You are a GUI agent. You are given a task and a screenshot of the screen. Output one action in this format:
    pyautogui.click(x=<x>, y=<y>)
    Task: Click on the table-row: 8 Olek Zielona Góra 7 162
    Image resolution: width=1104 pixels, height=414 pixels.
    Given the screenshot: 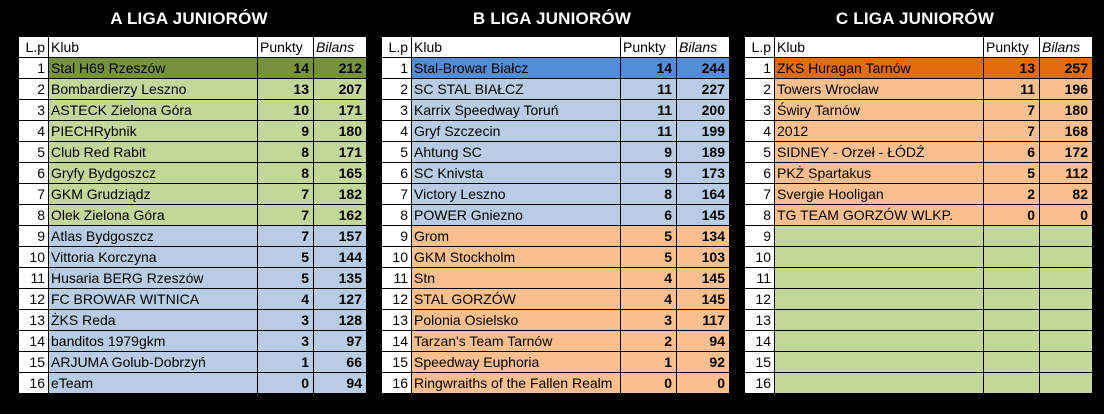 What is the action you would take?
    pyautogui.click(x=192, y=215)
    